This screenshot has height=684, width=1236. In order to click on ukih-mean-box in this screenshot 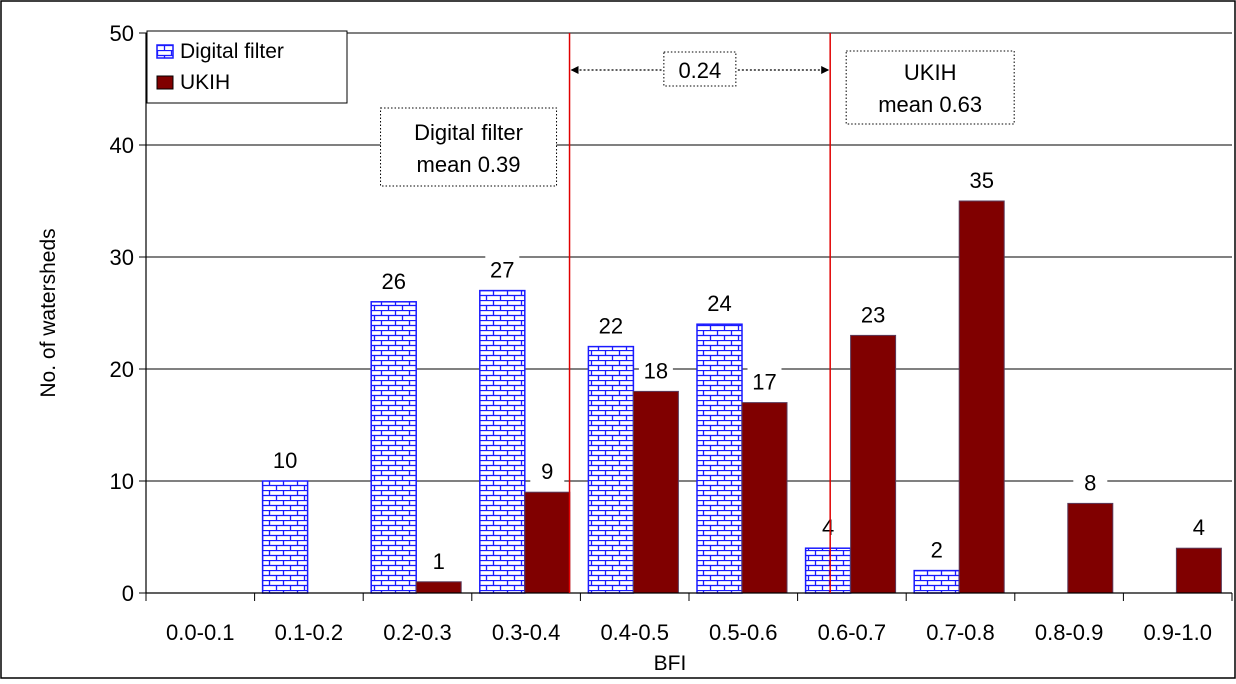, I will do `click(930, 87)`.